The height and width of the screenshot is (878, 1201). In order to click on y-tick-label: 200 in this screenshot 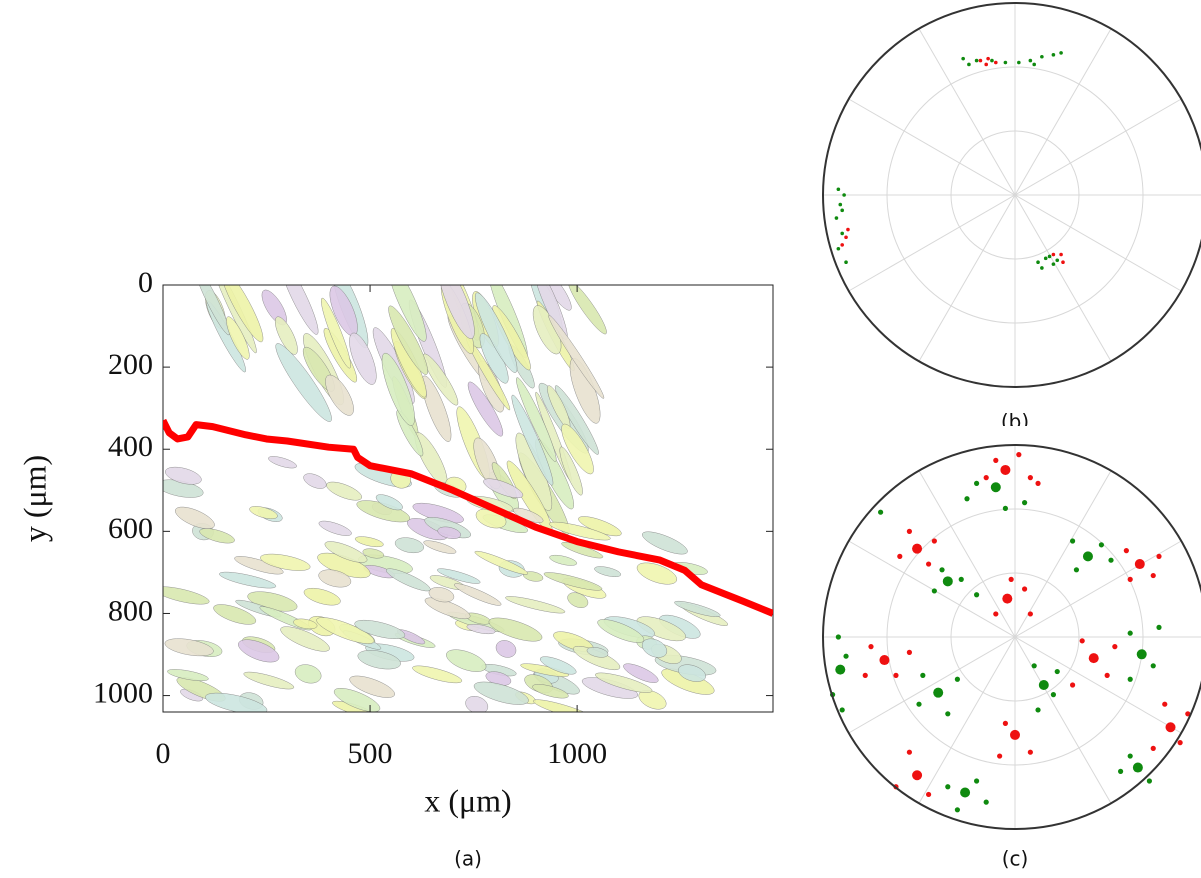, I will do `click(130, 364)`.